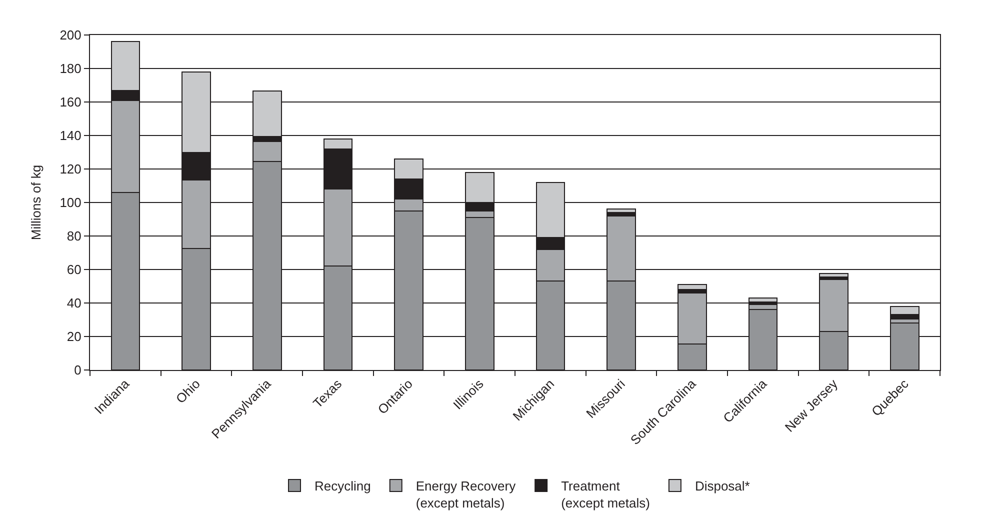 The width and height of the screenshot is (985, 530). Describe the element at coordinates (71, 202) in the screenshot. I see `y-tick-label: 100` at that location.